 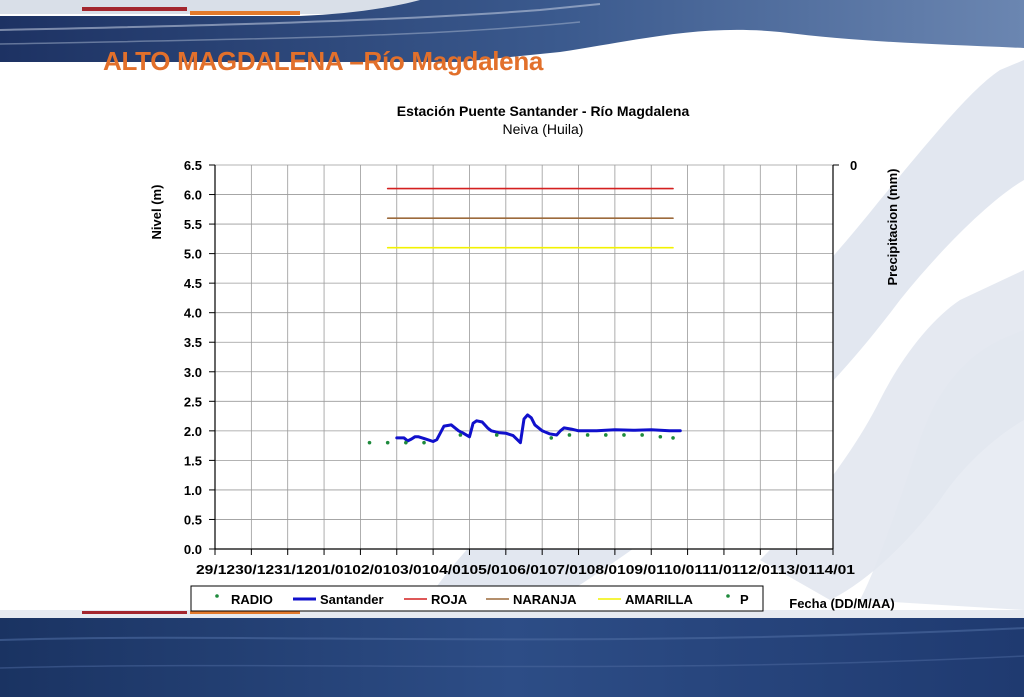 I want to click on footer-accent-orange, so click(x=245, y=612).